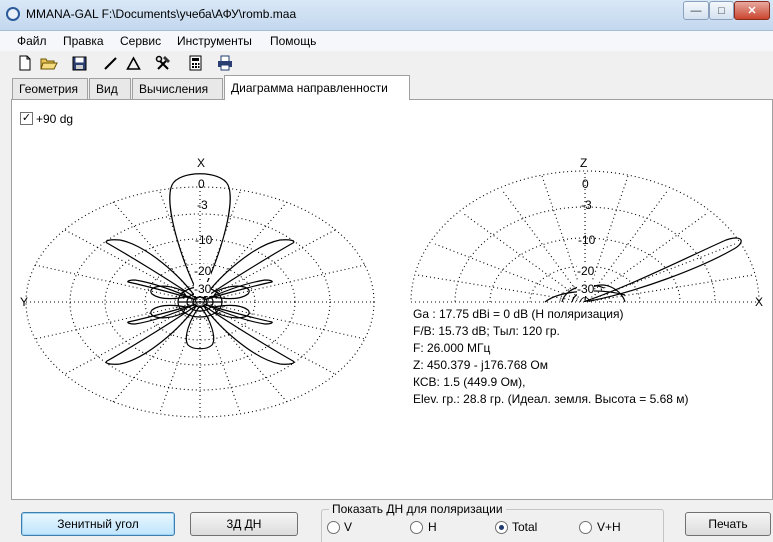 This screenshot has width=773, height=542. I want to click on open-folder-icon, so click(49, 63).